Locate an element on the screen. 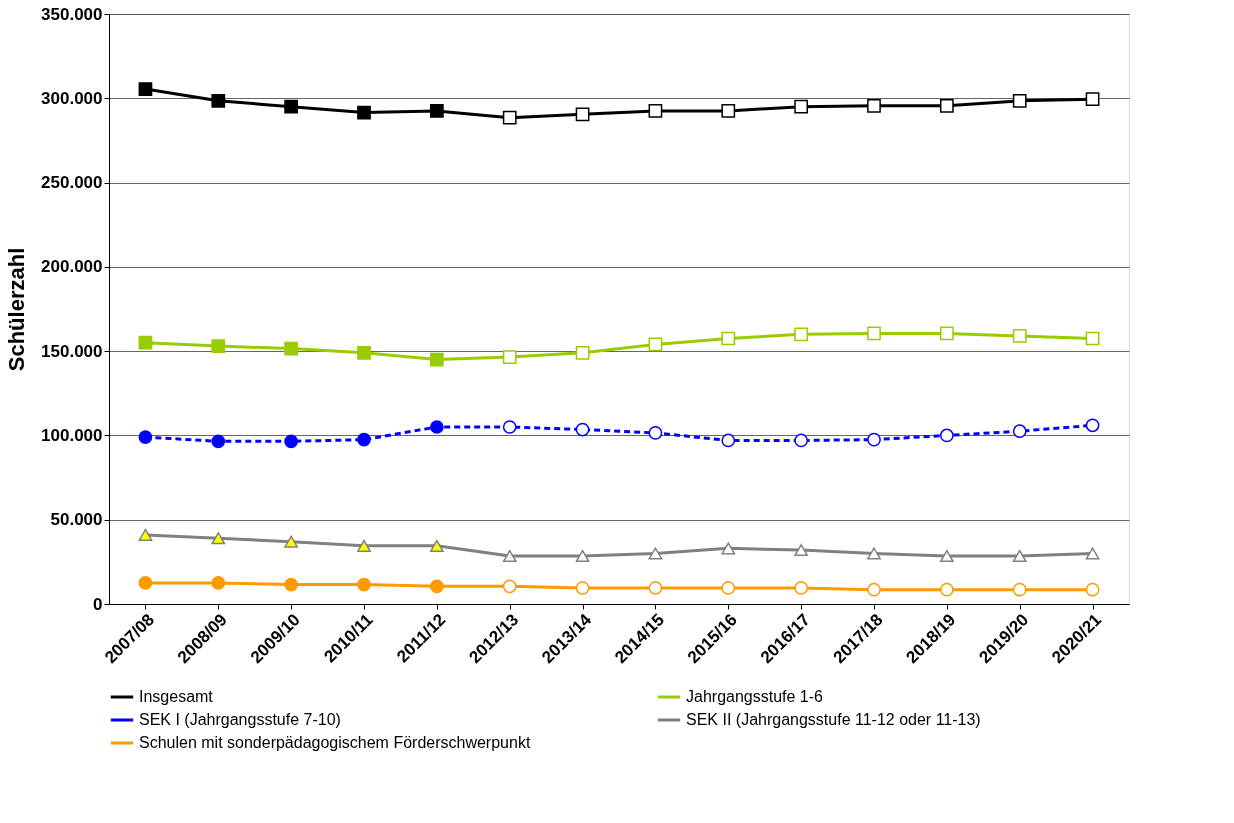 The image size is (1234, 823). legend-label: SEK I (Jahrgangsstufe 7-10) is located at coordinates (240, 719).